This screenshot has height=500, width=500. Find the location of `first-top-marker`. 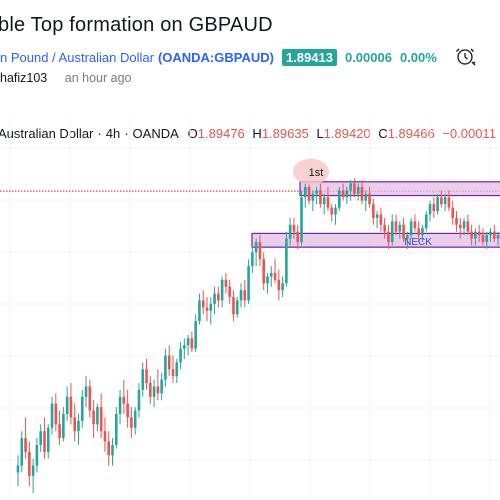

first-top-marker is located at coordinates (311, 171).